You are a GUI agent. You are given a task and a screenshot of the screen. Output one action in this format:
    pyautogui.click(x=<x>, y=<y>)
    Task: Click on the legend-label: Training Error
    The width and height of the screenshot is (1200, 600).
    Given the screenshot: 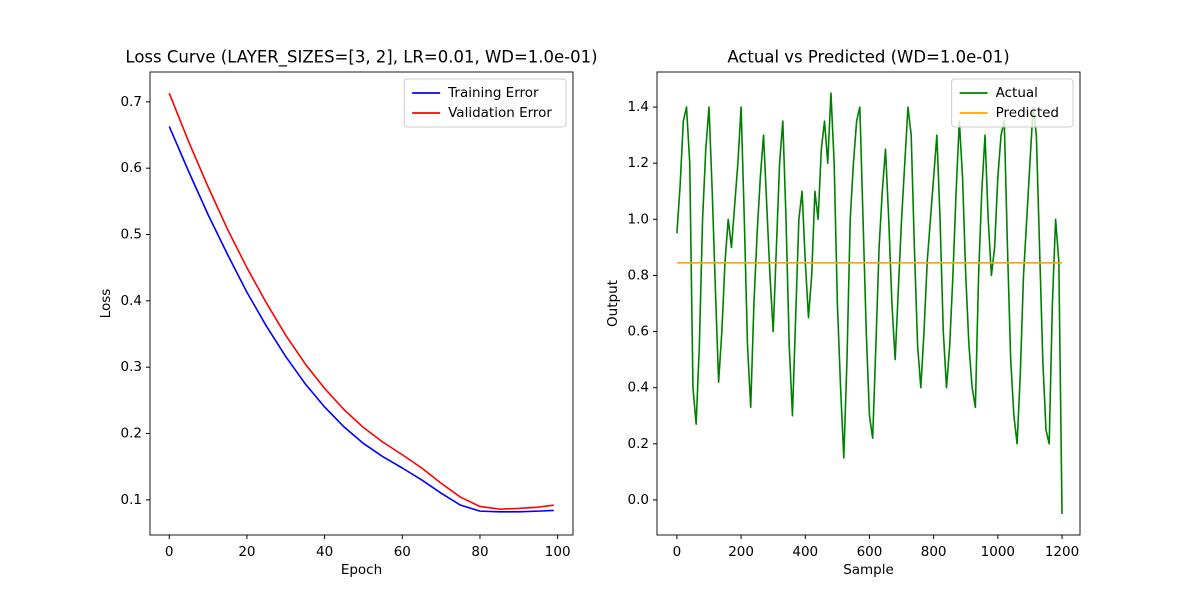 What is the action you would take?
    pyautogui.click(x=493, y=93)
    